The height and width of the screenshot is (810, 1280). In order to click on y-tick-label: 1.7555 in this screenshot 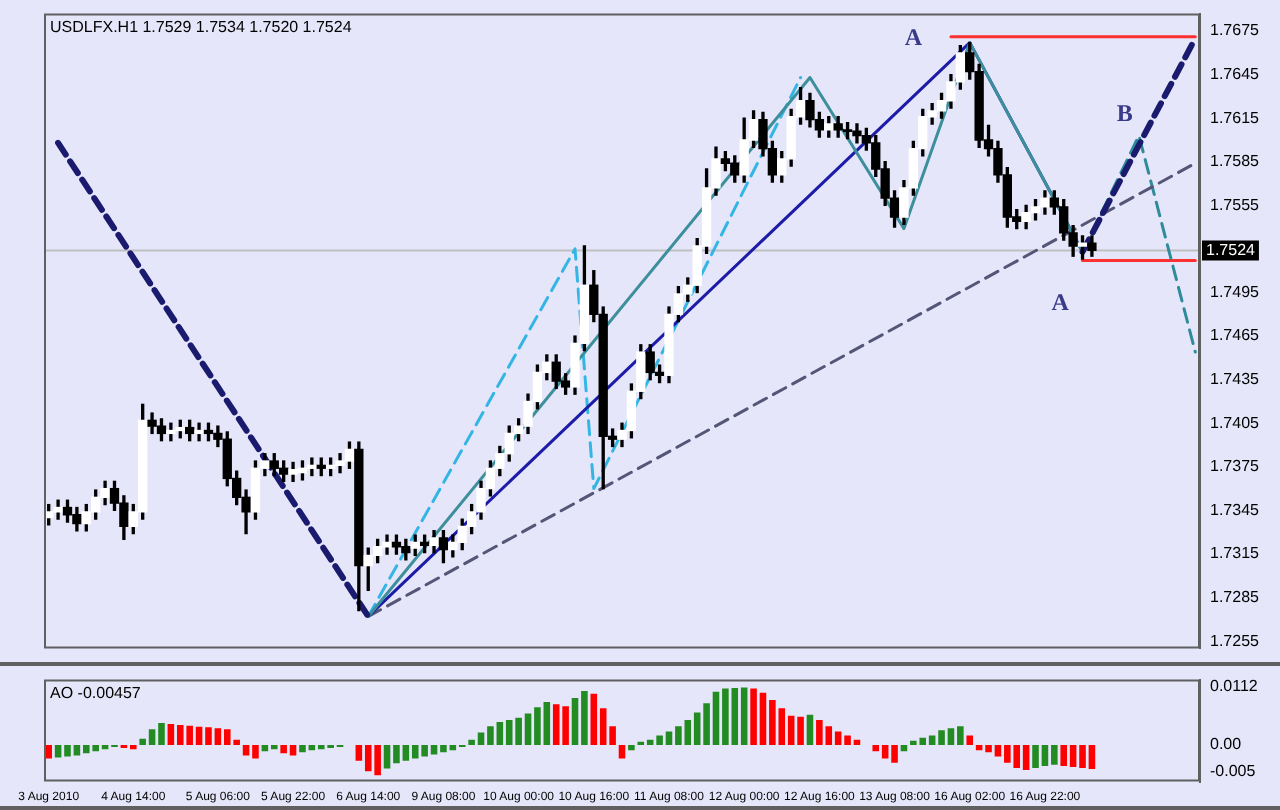, I will do `click(1235, 204)`.